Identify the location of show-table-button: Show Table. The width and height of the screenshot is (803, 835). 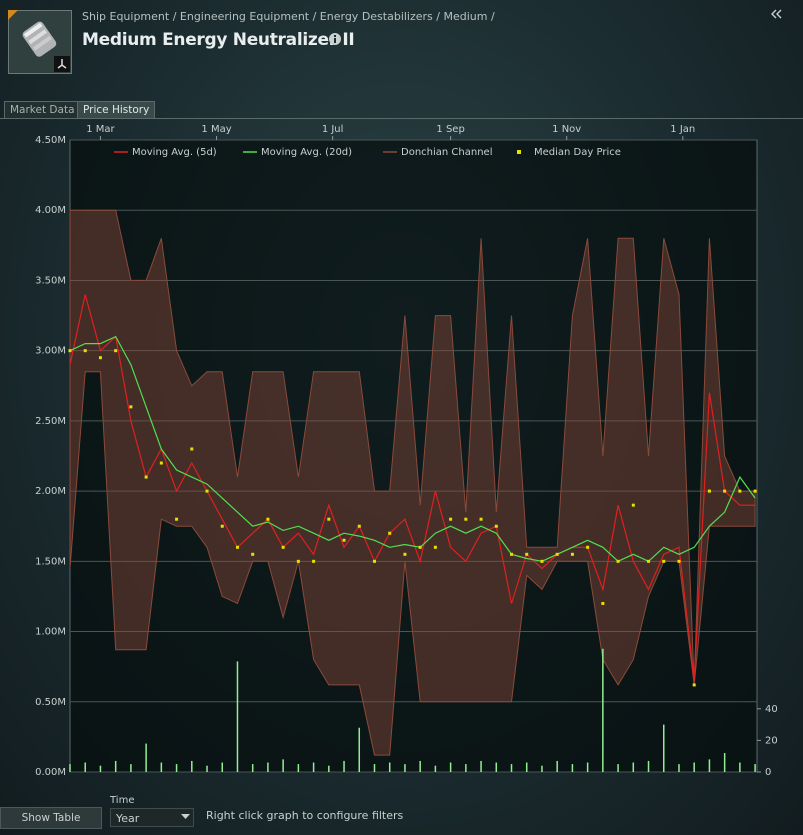
(51, 818).